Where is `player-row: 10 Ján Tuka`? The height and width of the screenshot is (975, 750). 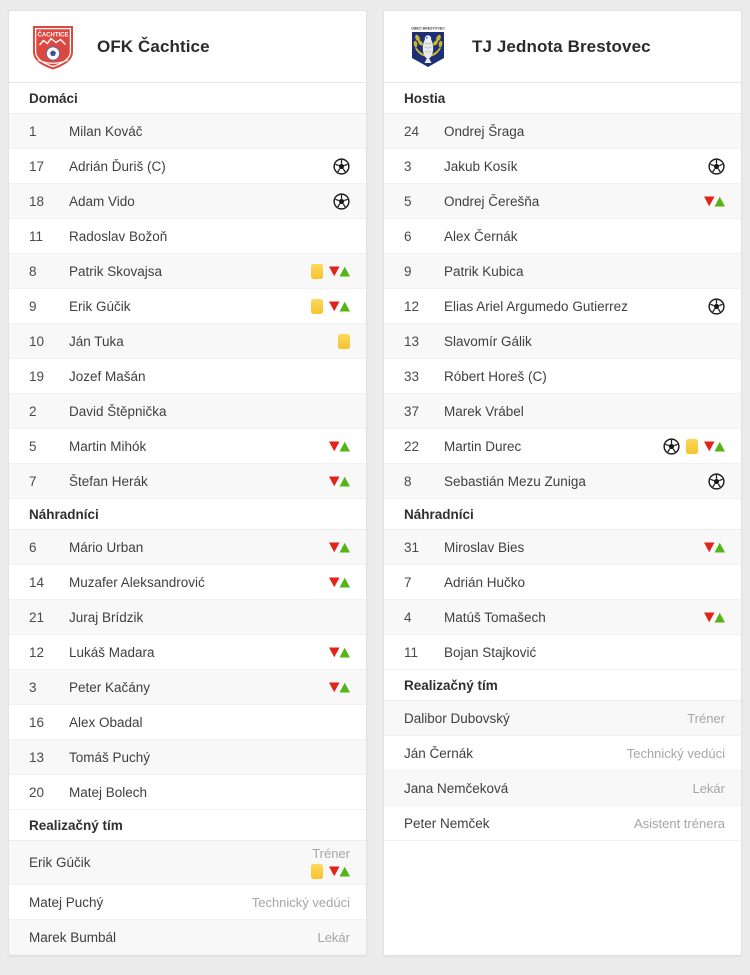
player-row: 10 Ján Tuka is located at coordinates (187, 341).